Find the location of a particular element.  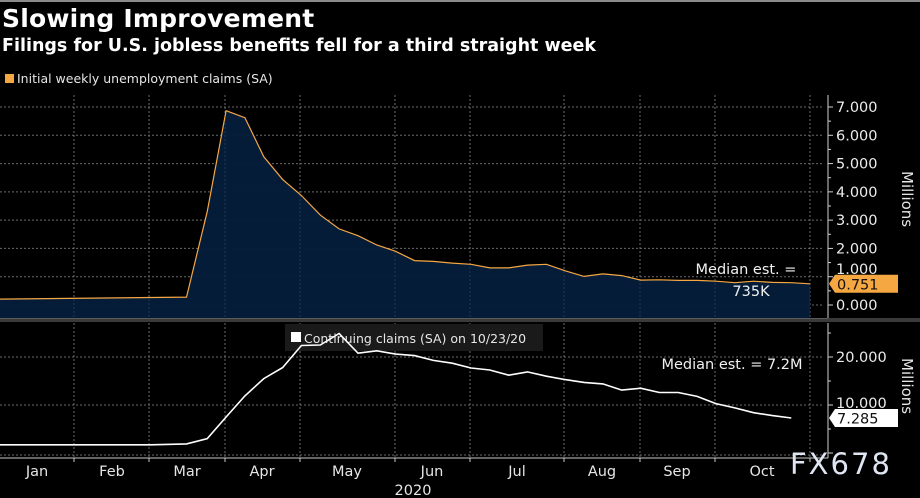

y-tick-label-top: 1.000 is located at coordinates (857, 270).